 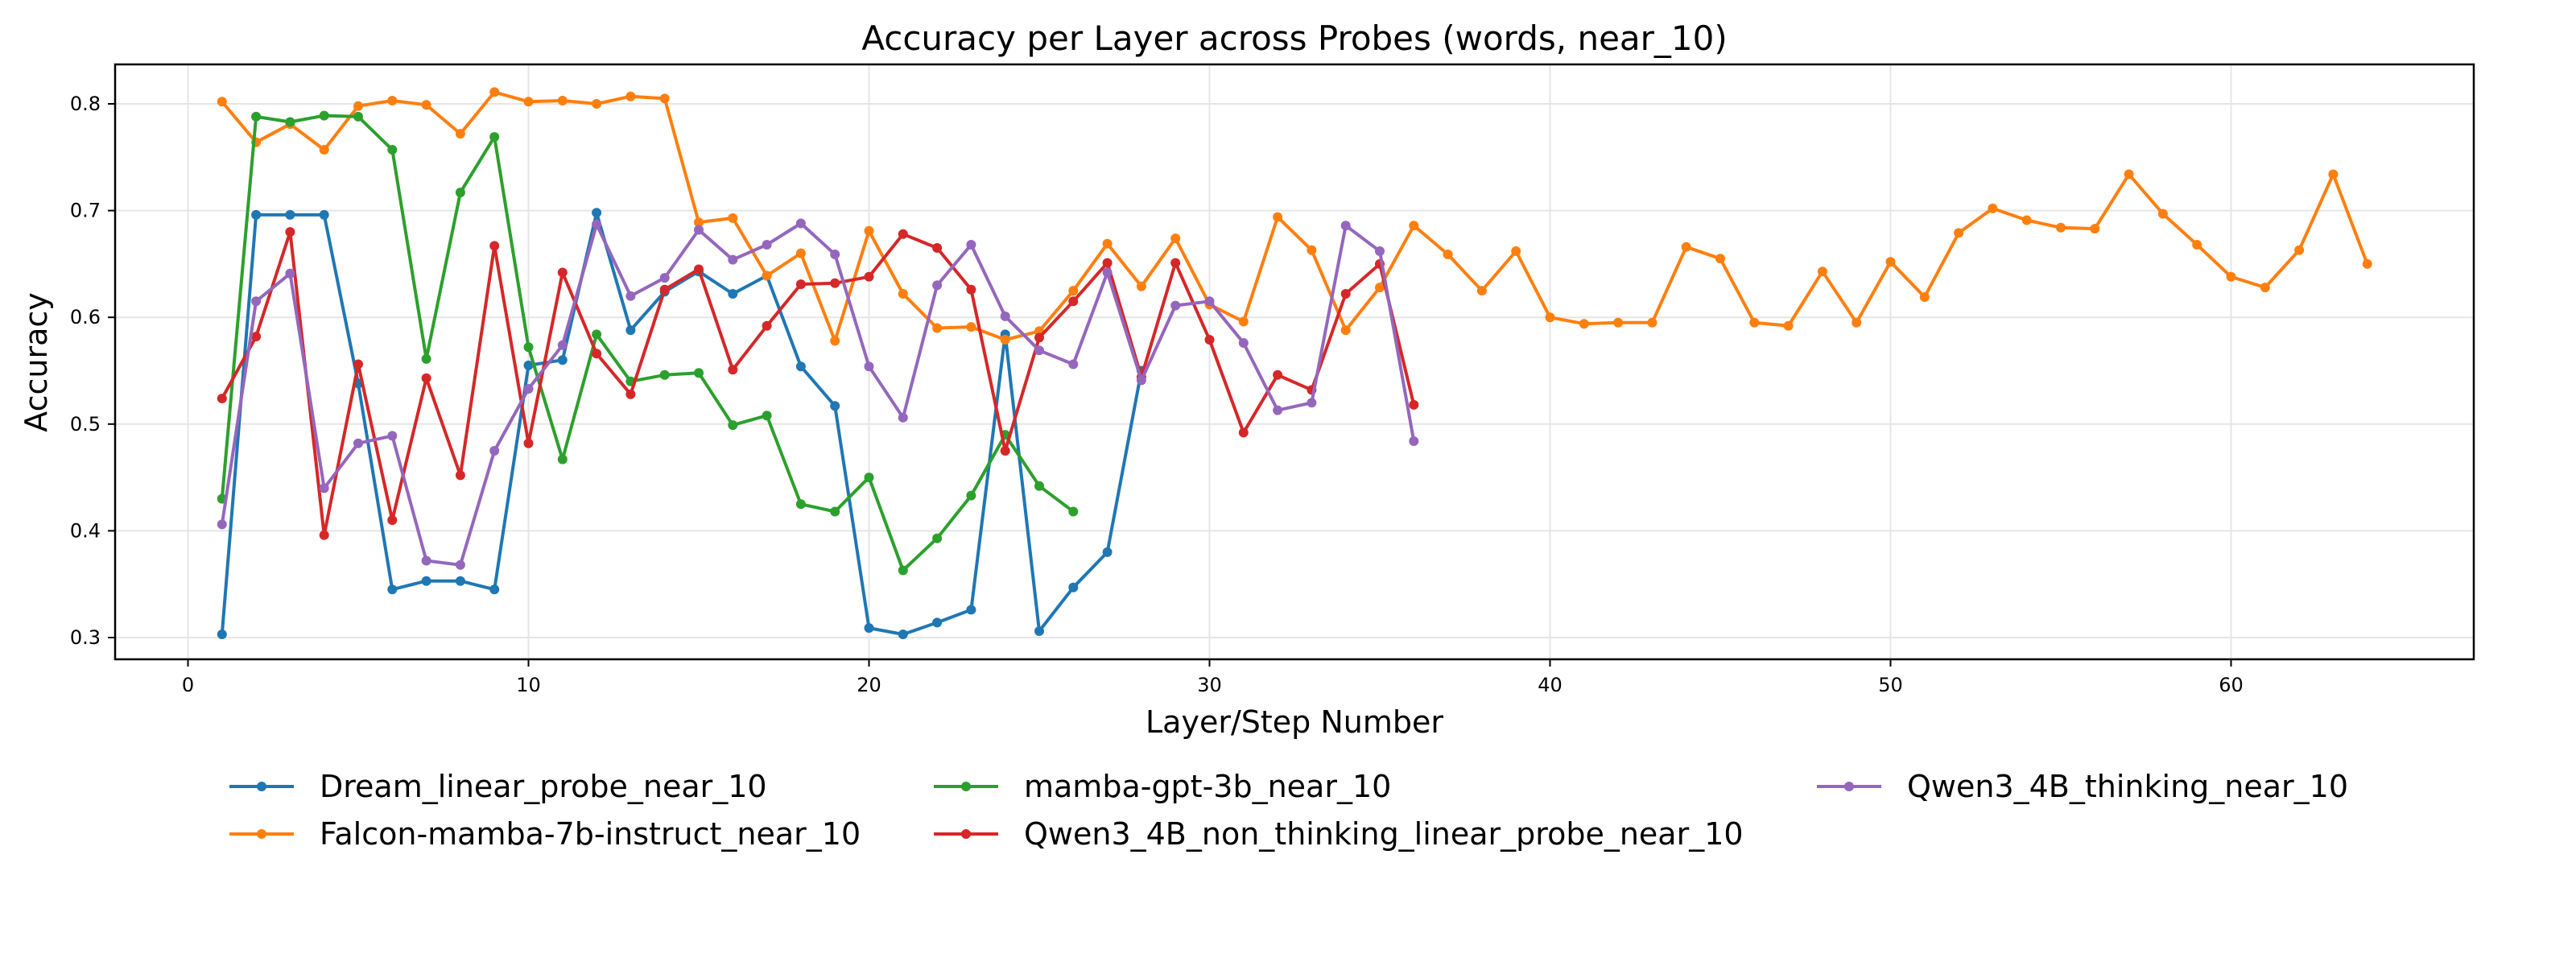 I want to click on x-axis-label: Layer/Step Number, so click(x=1294, y=722).